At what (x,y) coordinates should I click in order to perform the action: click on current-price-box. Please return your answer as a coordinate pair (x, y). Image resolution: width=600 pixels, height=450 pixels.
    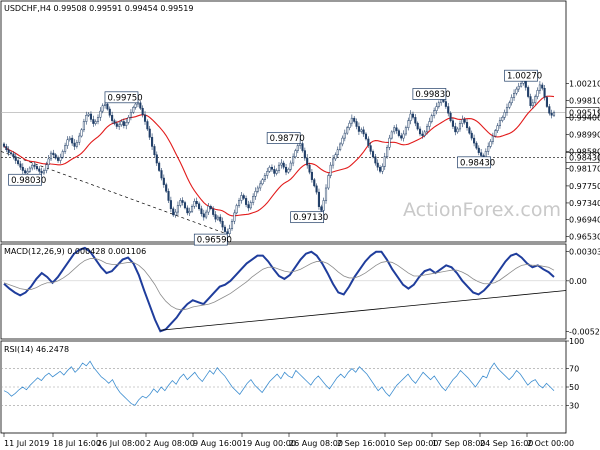
    Looking at the image, I should click on (582, 112).